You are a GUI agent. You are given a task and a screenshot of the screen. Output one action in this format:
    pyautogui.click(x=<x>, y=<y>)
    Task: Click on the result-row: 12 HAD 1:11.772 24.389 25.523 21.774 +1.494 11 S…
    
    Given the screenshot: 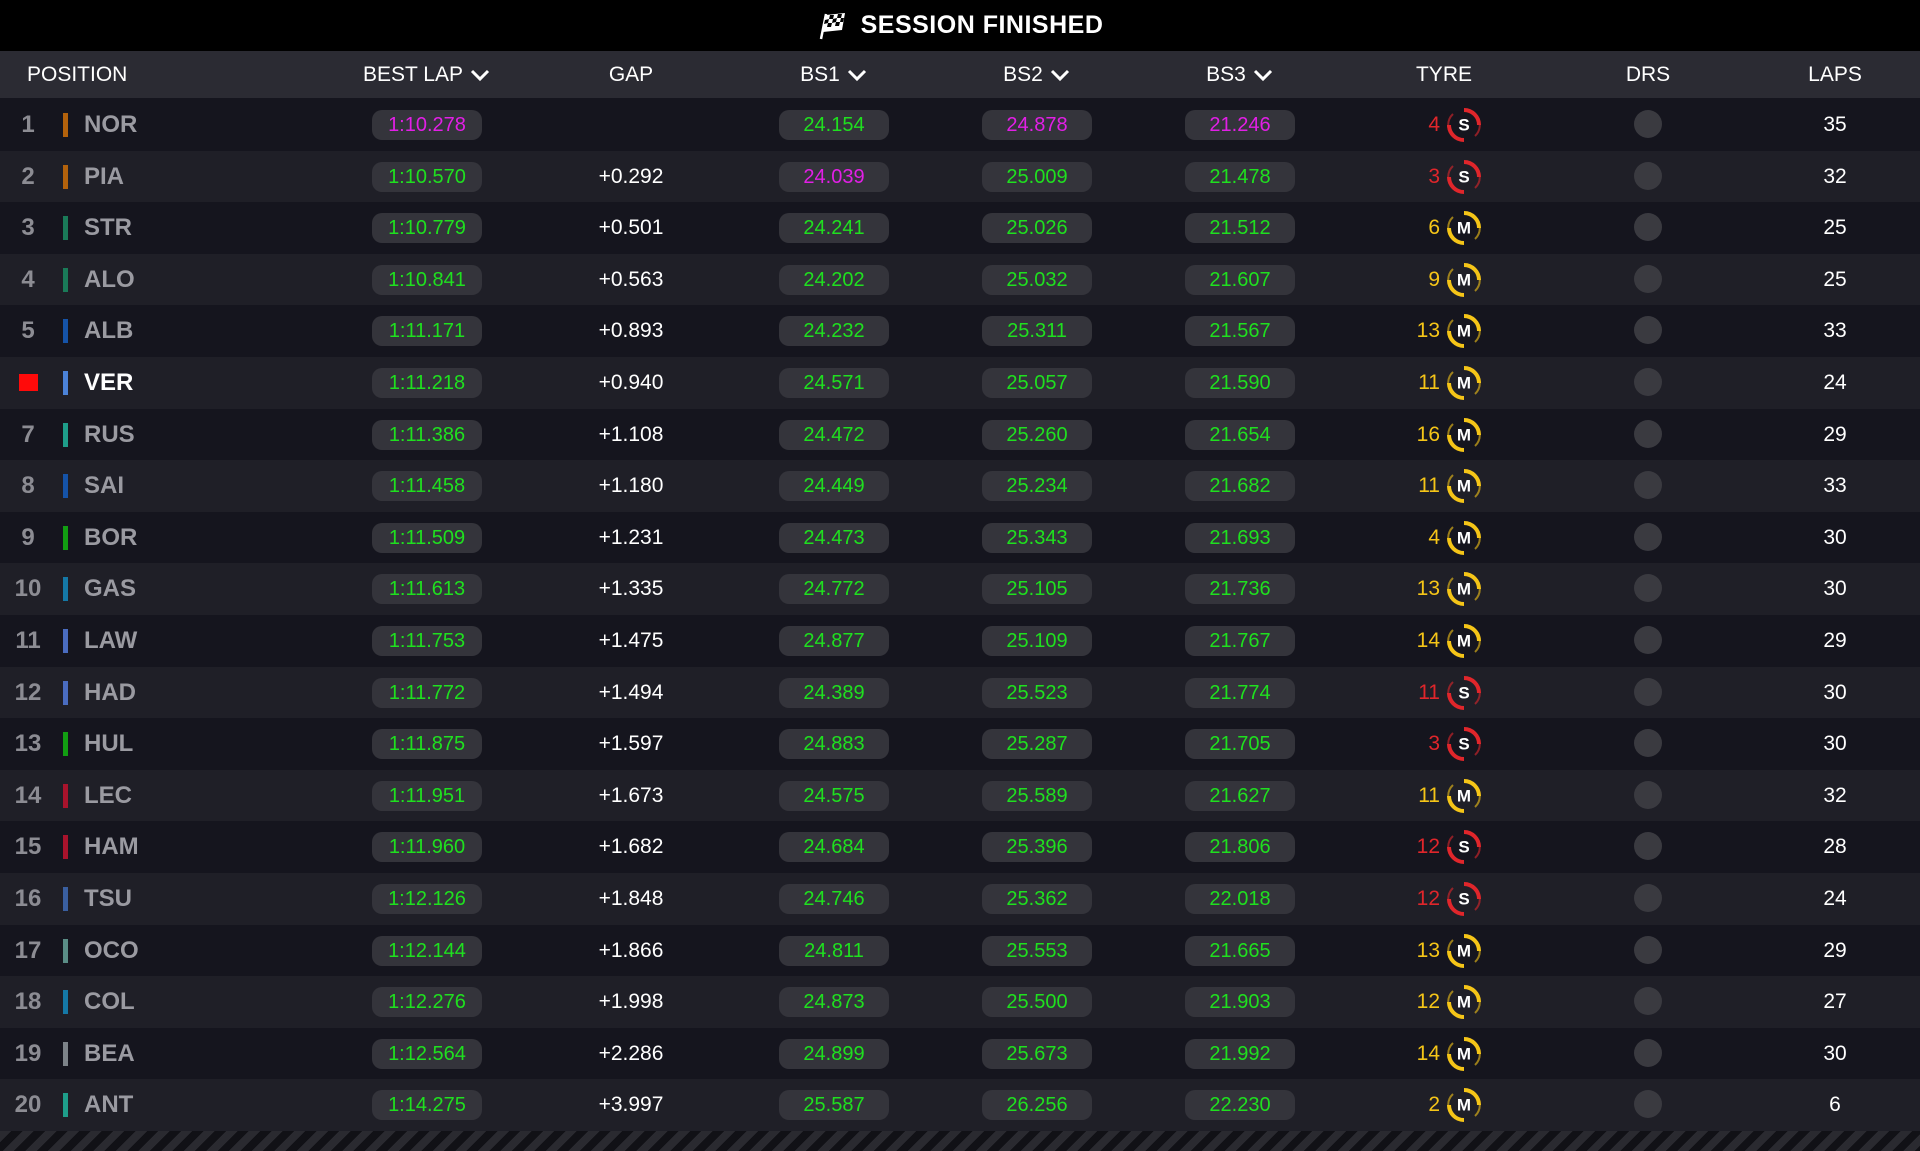 What is the action you would take?
    pyautogui.click(x=960, y=692)
    